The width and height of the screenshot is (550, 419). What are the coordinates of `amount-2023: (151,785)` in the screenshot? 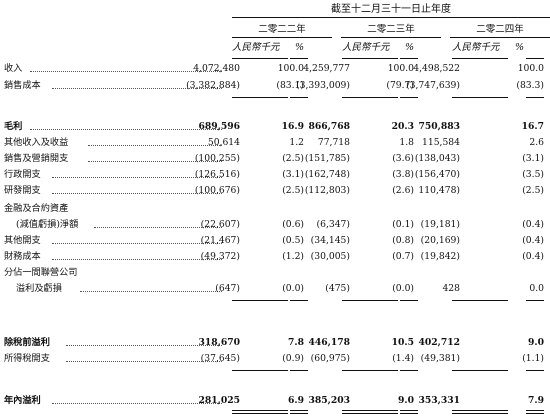 It's located at (327, 158).